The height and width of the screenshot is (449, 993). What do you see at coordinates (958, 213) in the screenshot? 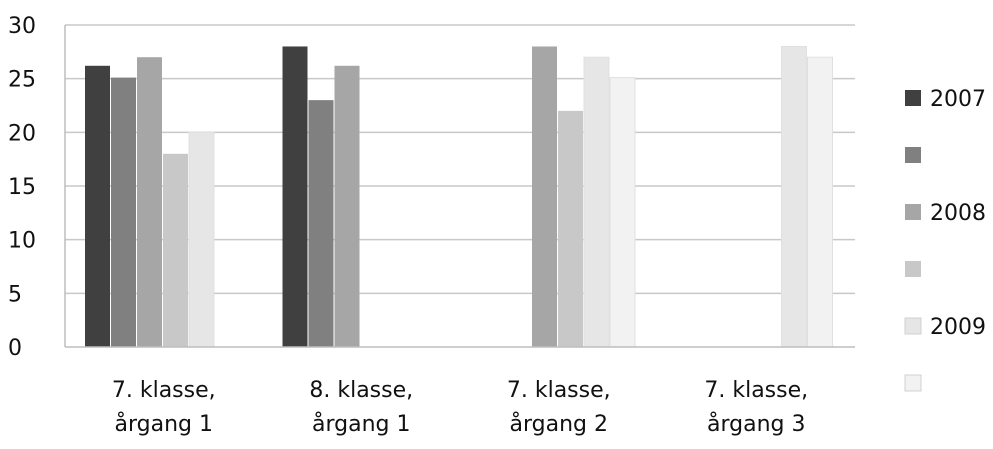
I see `legend-label: 2008` at bounding box center [958, 213].